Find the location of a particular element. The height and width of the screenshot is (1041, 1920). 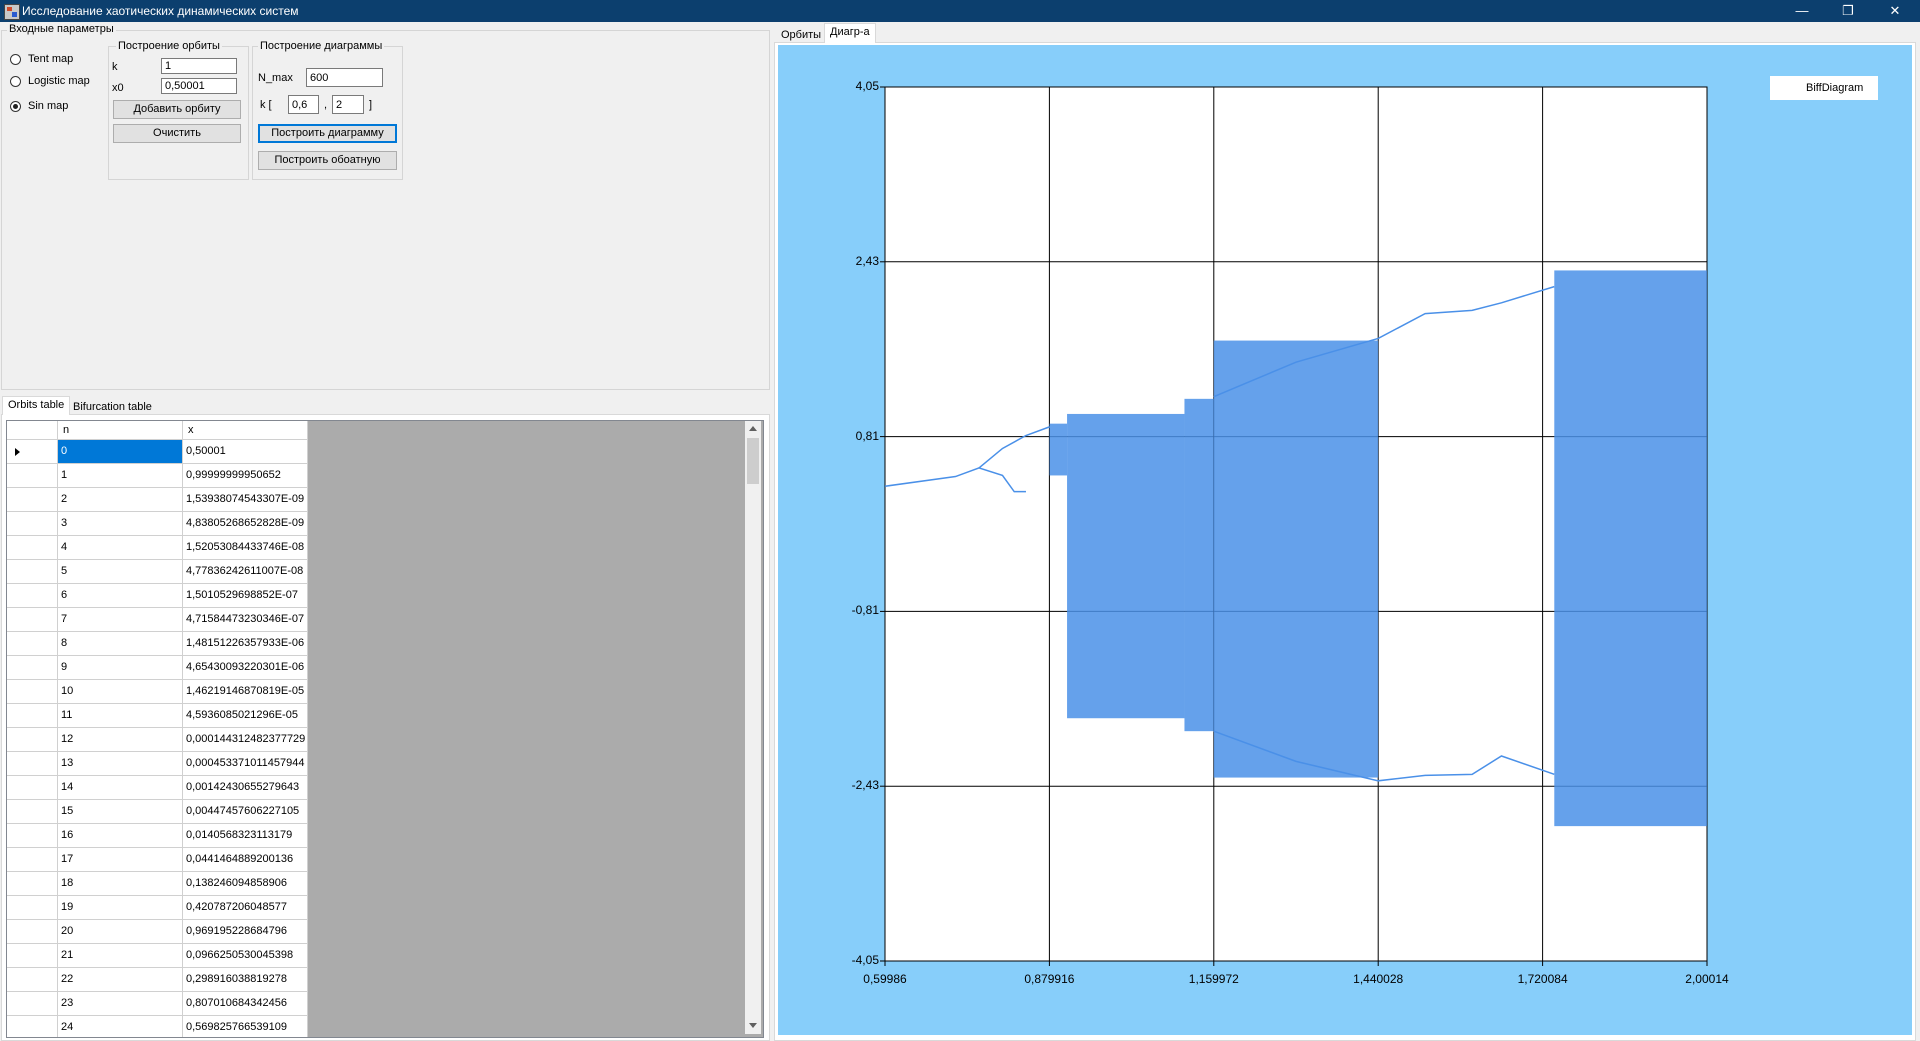

cell-x: 4,83805268652828E-09 is located at coordinates (245, 524).